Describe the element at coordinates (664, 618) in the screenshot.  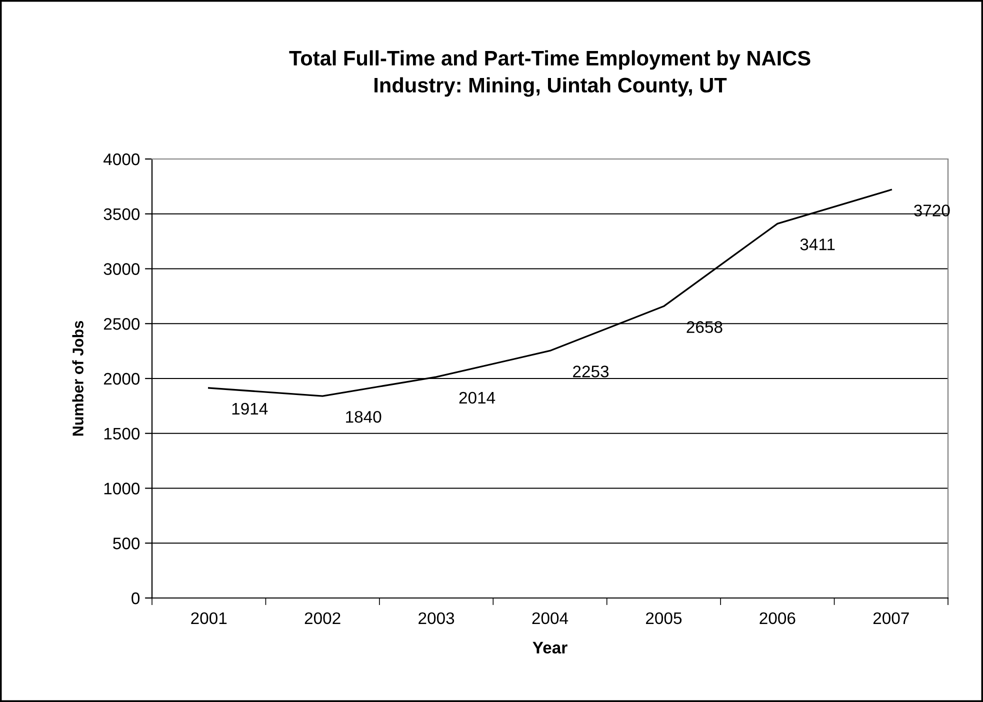
I see `x-tick-label: 2005` at that location.